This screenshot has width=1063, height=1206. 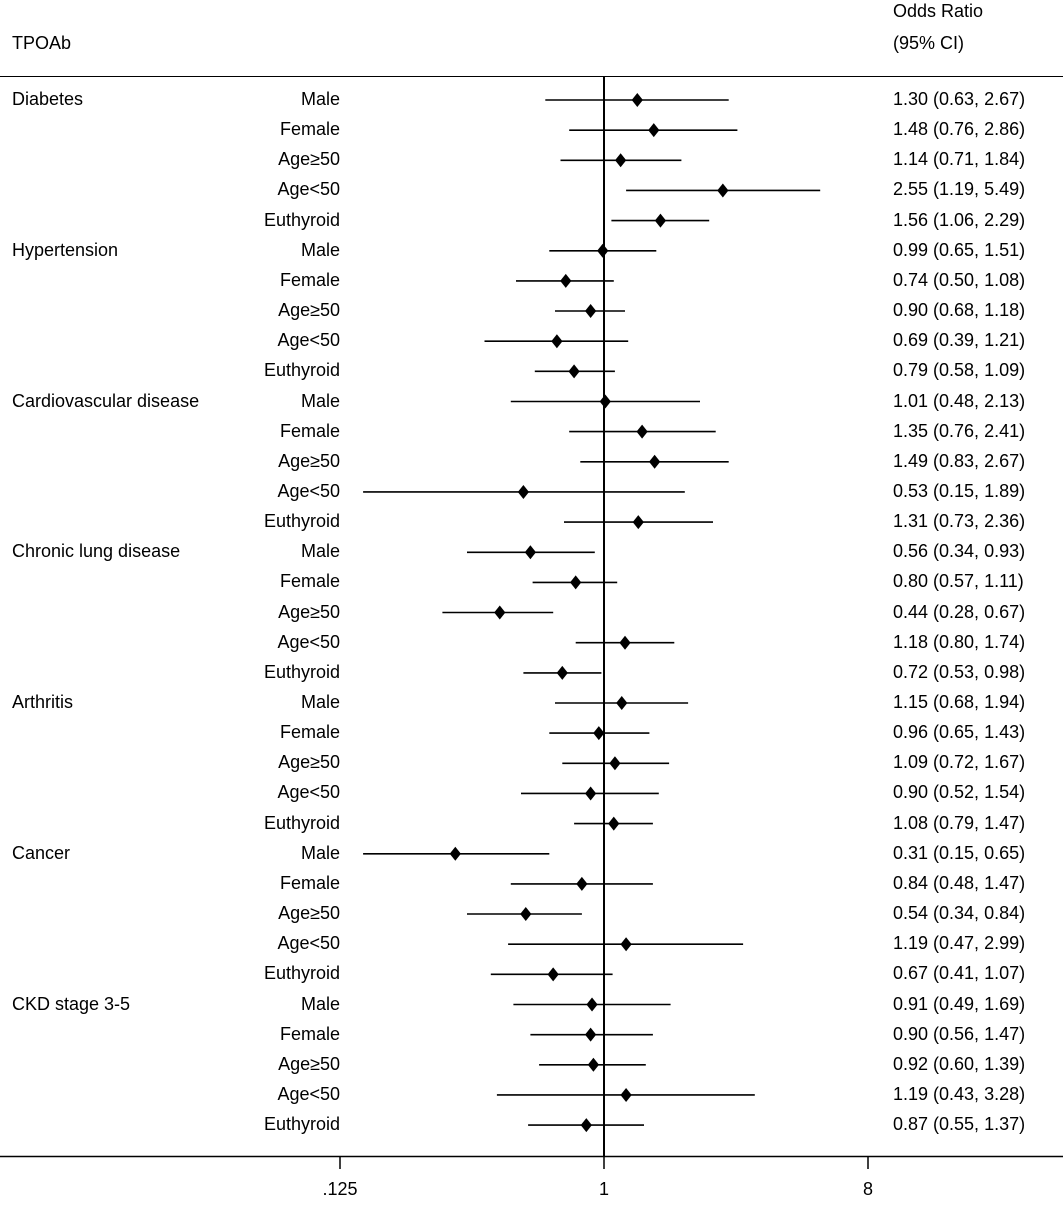 What do you see at coordinates (959, 219) in the screenshot?
I see `or-ci-text: 1.56 (1.06, 2.29)` at bounding box center [959, 219].